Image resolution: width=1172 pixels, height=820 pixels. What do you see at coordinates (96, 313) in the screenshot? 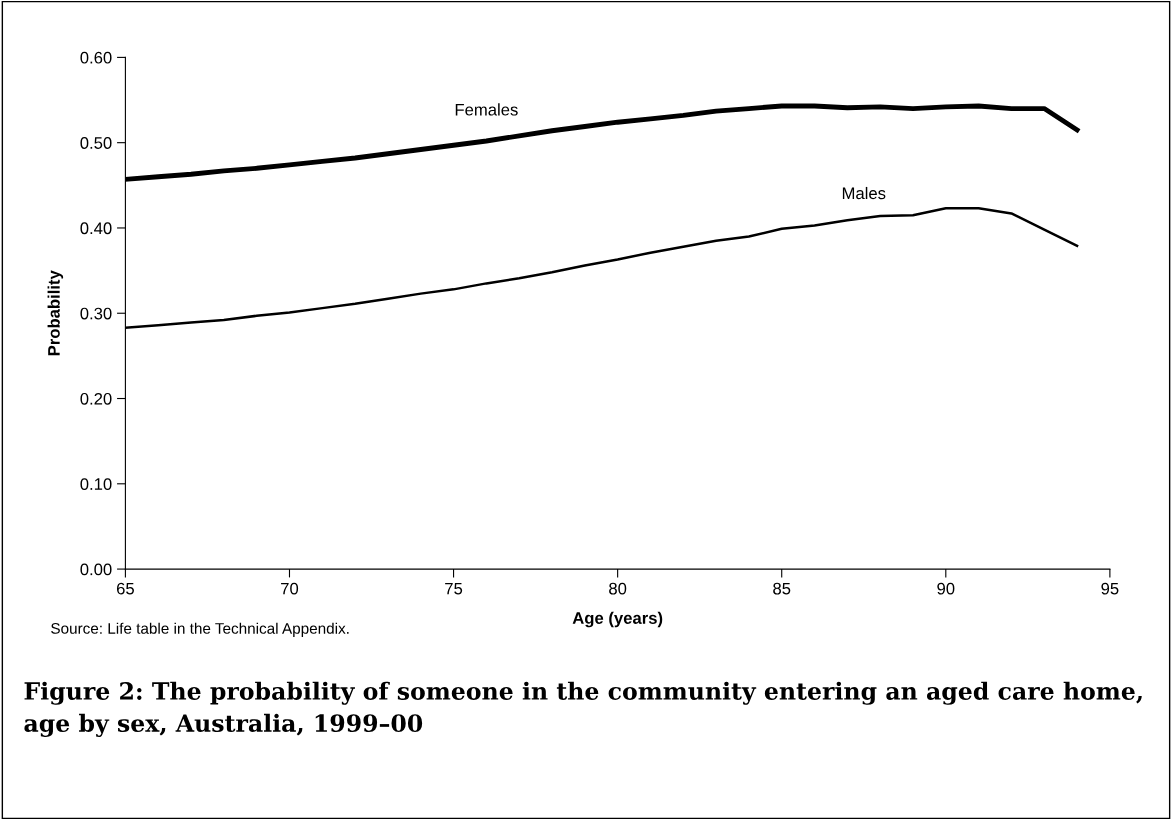
I see `y-tick-label: 0.30` at bounding box center [96, 313].